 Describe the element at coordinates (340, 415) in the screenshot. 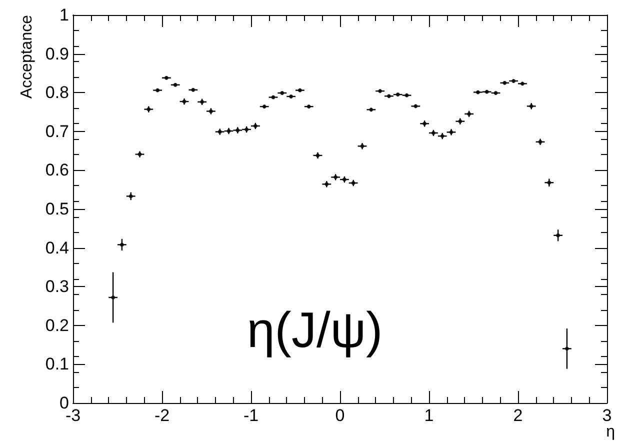

I see `x-tick-label: 0` at that location.